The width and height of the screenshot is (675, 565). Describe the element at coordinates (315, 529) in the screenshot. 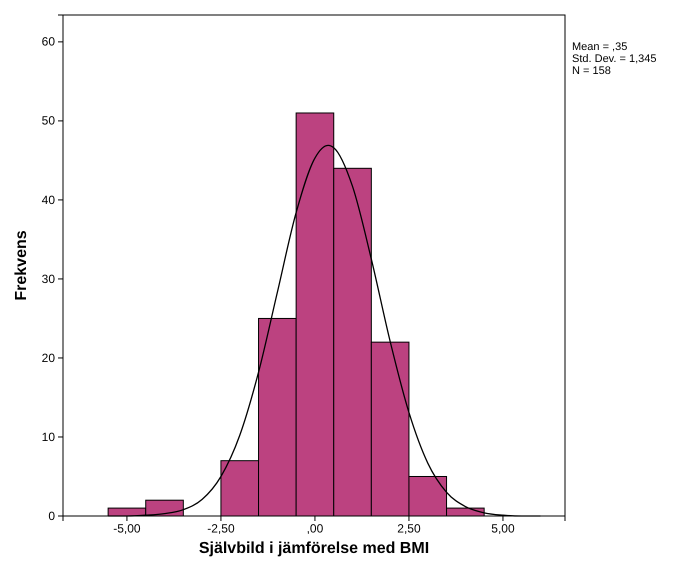

I see `x-tick-label: ,00` at that location.